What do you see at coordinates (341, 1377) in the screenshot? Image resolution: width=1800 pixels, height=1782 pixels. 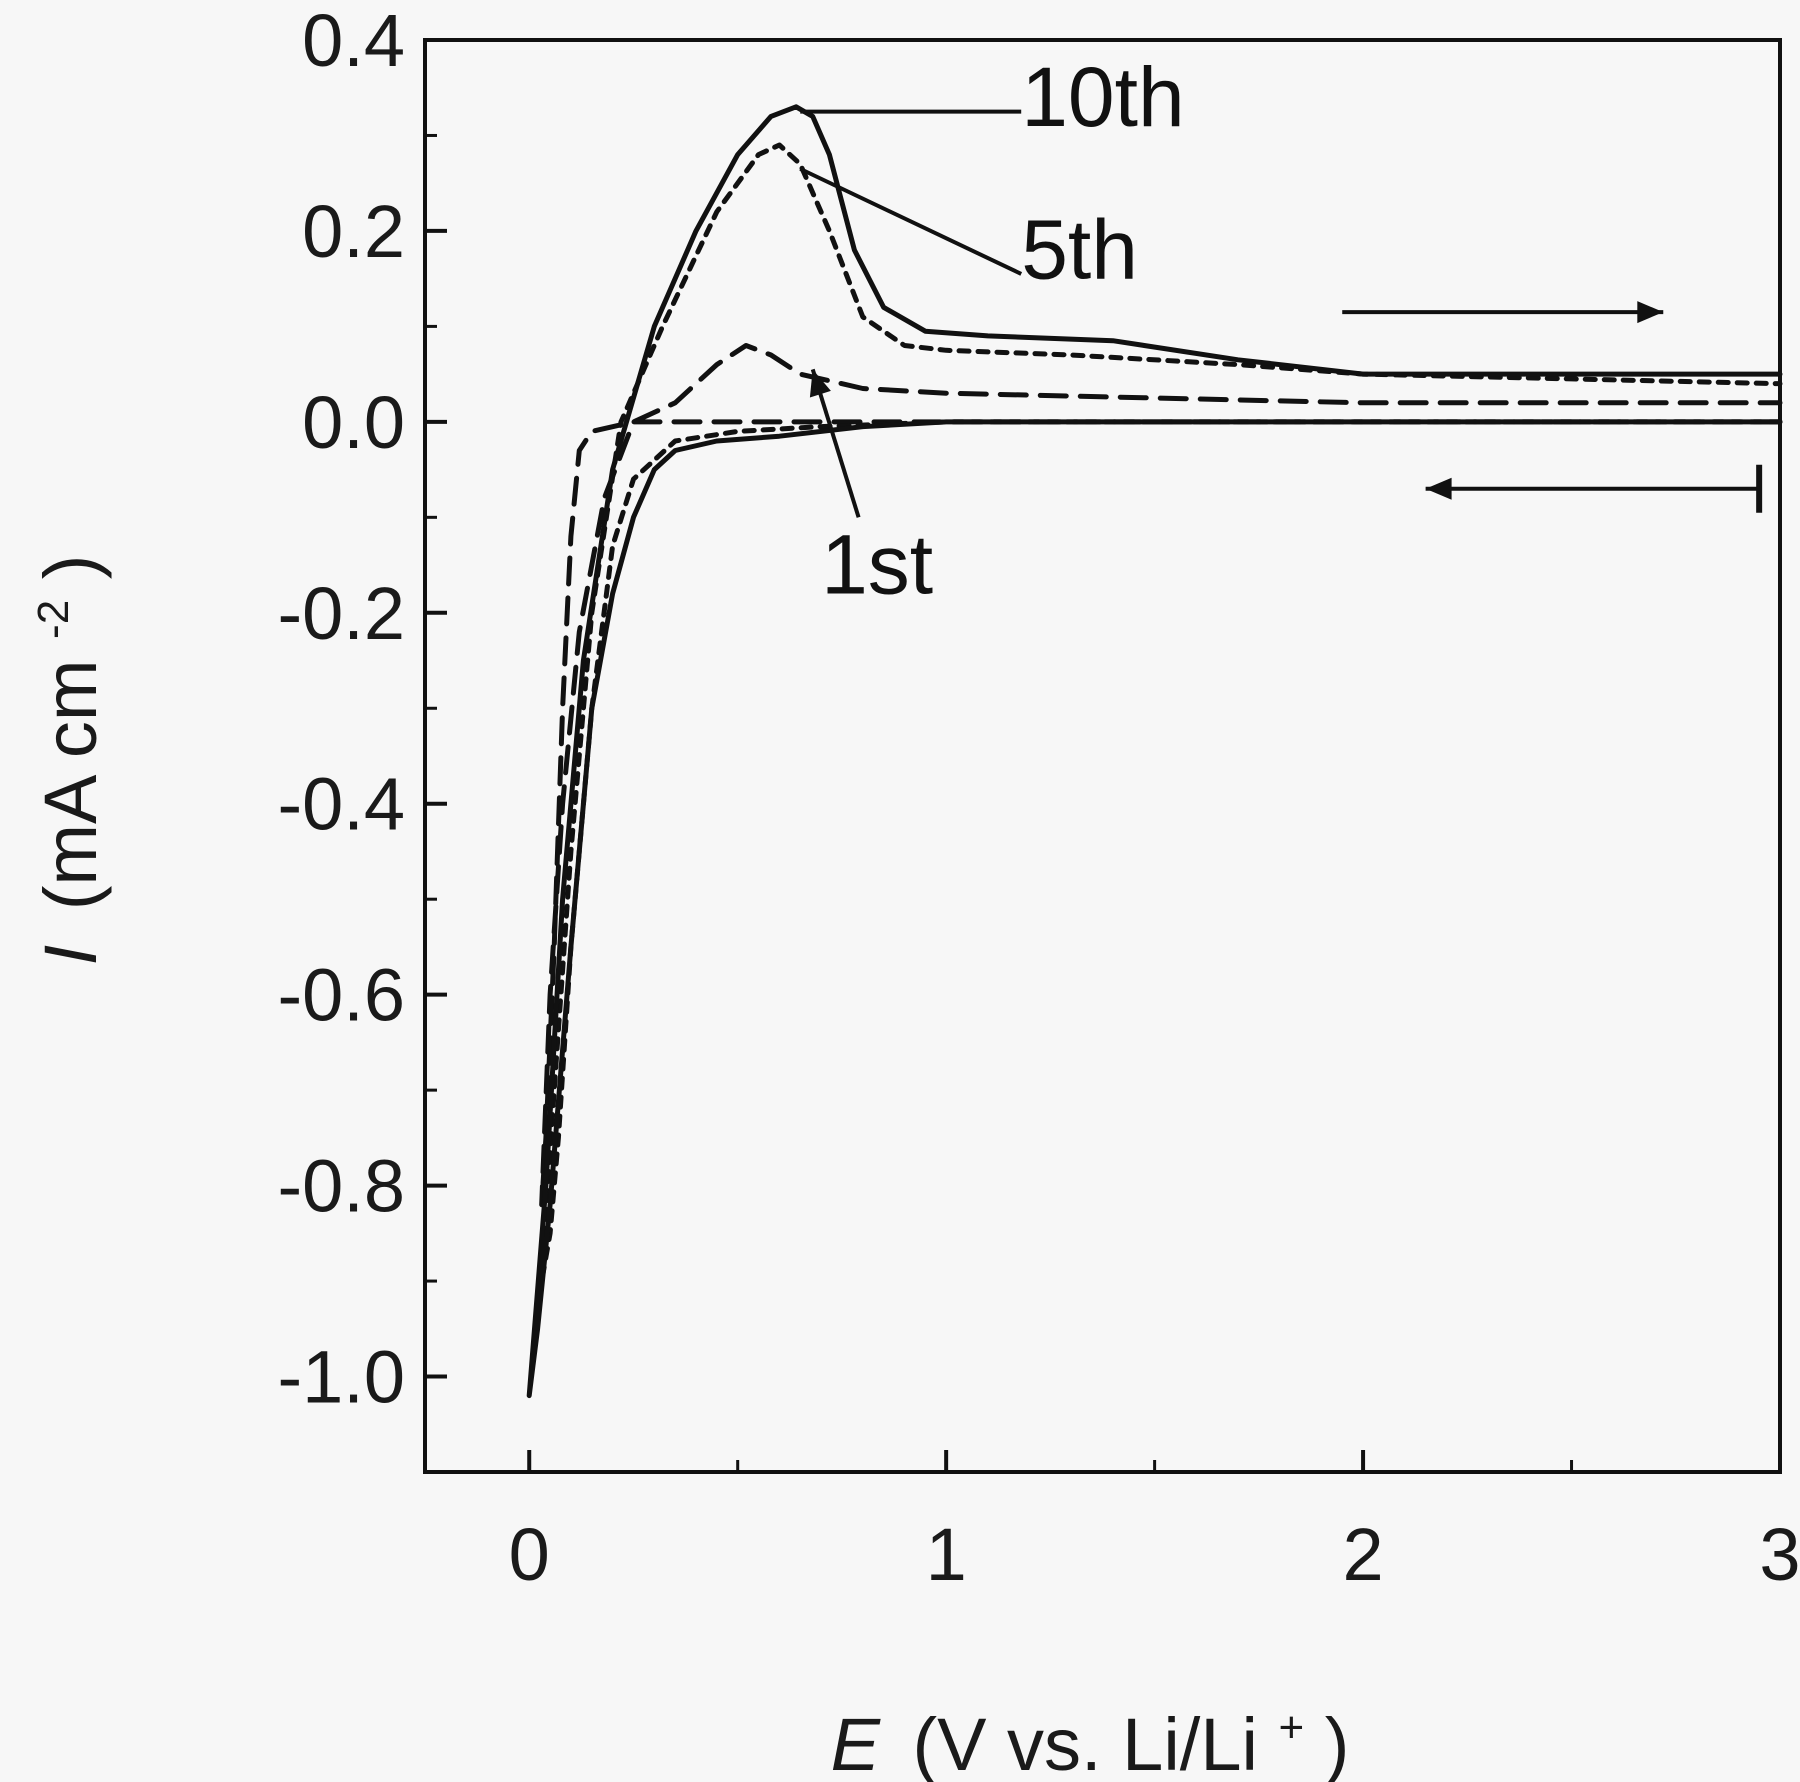 I see `y-tick-label: -1.0` at bounding box center [341, 1377].